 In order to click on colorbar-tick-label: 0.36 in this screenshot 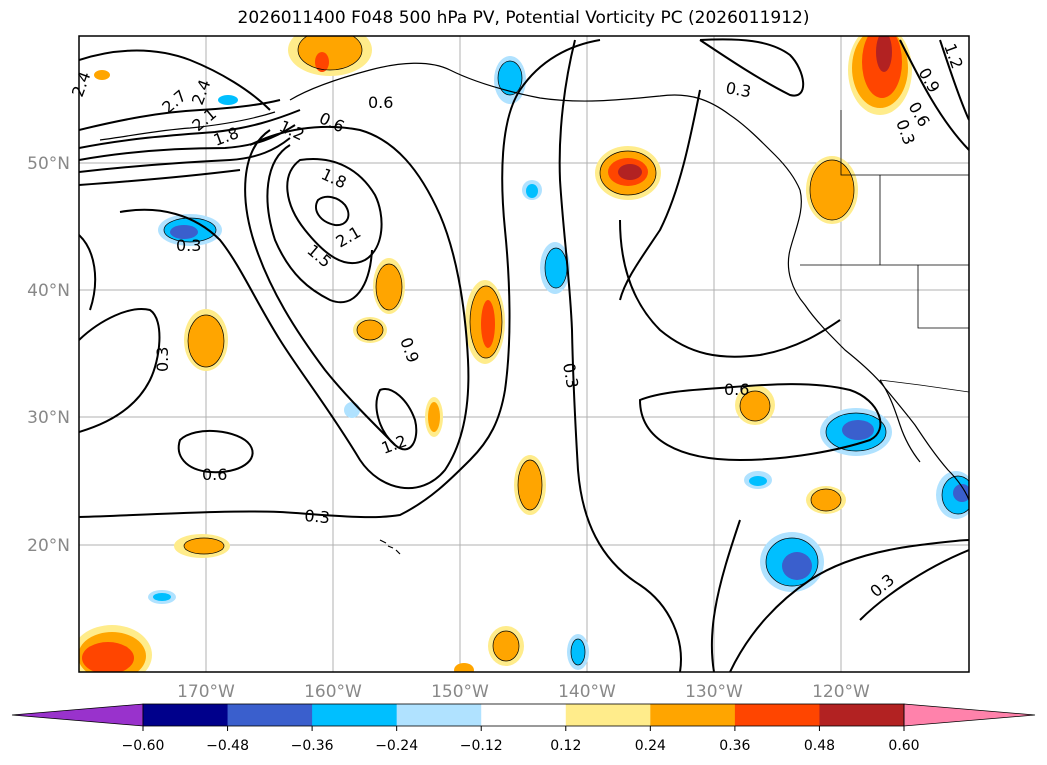, I will do `click(734, 746)`.